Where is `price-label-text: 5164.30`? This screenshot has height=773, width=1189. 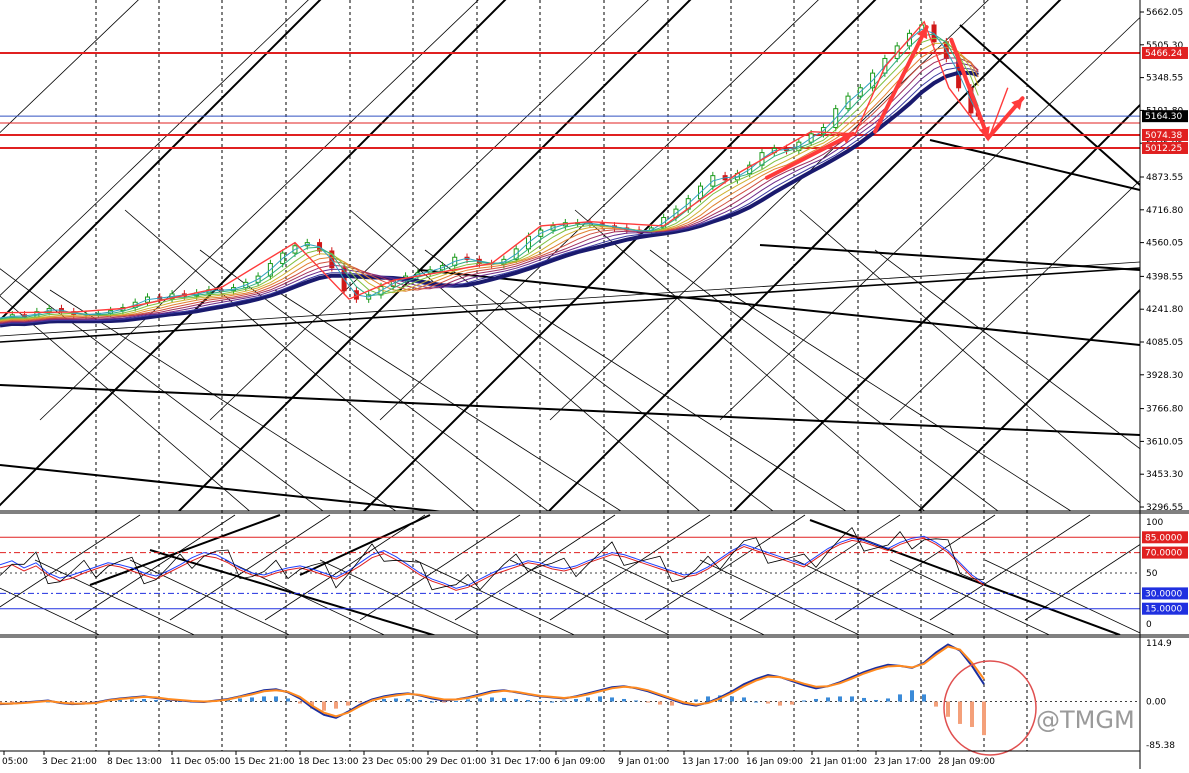
price-label-text: 5164.30 is located at coordinates (1163, 117).